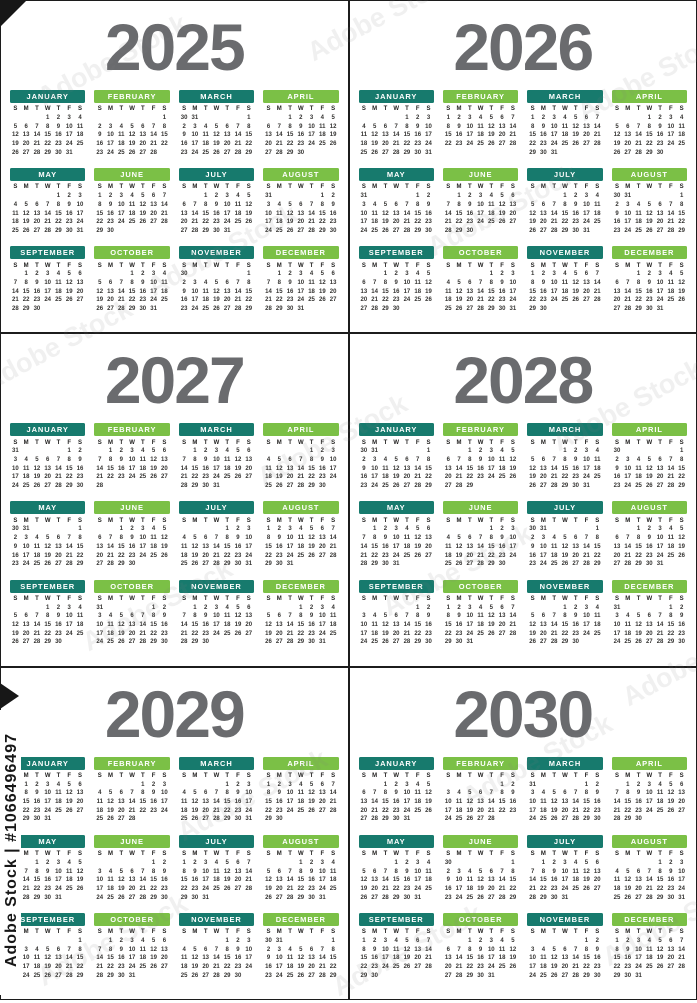 The image size is (697, 1003). Describe the element at coordinates (216, 616) in the screenshot. I see `date-cell: 10` at that location.